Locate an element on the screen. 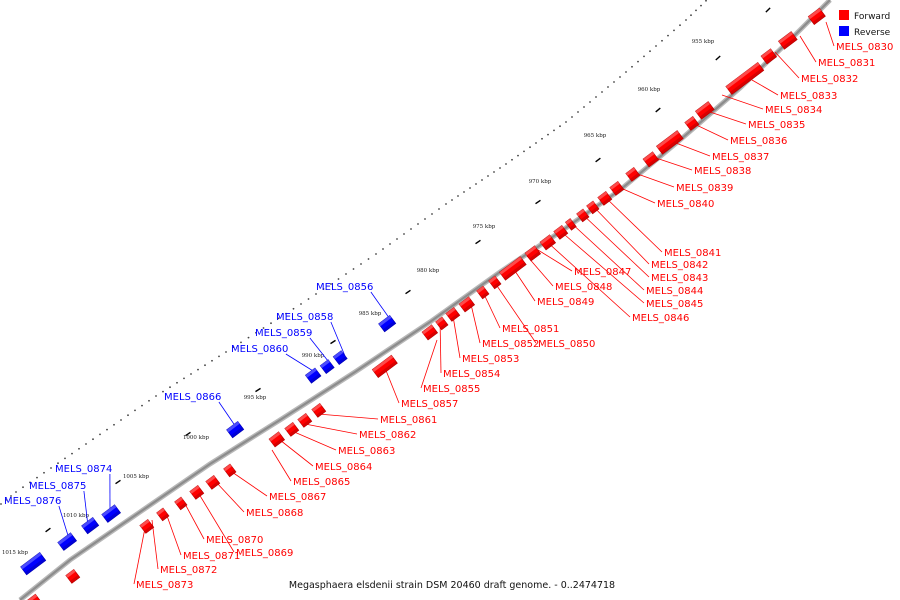 The image size is (900, 600). gene-label-forward: MELS_0873 is located at coordinates (164, 585).